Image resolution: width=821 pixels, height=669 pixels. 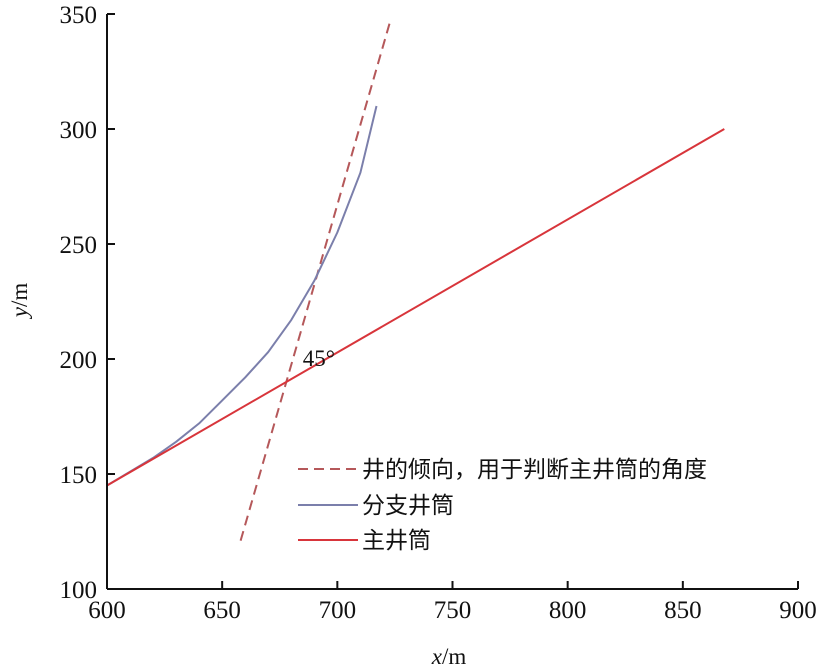 I want to click on y-tick-label-300: 300, so click(x=79, y=130).